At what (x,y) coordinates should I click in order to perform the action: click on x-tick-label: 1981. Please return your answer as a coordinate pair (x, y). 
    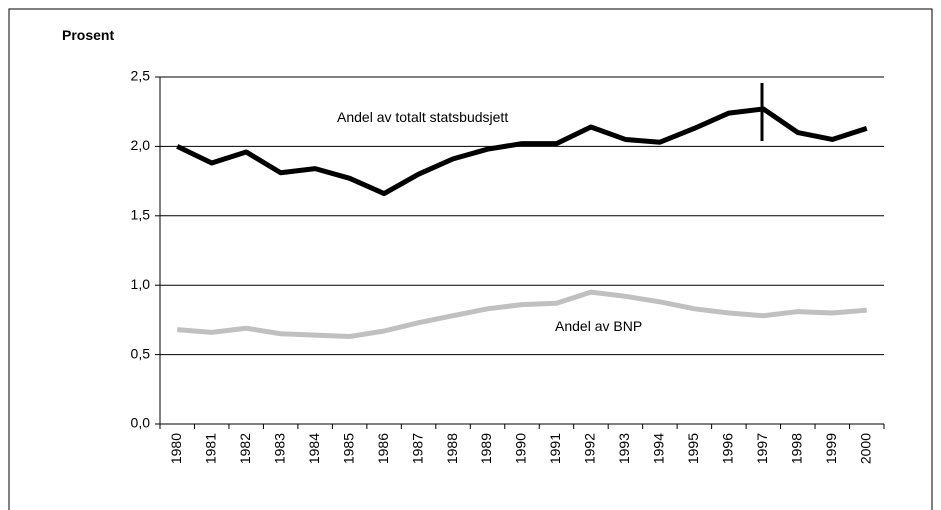
    Looking at the image, I should click on (210, 448).